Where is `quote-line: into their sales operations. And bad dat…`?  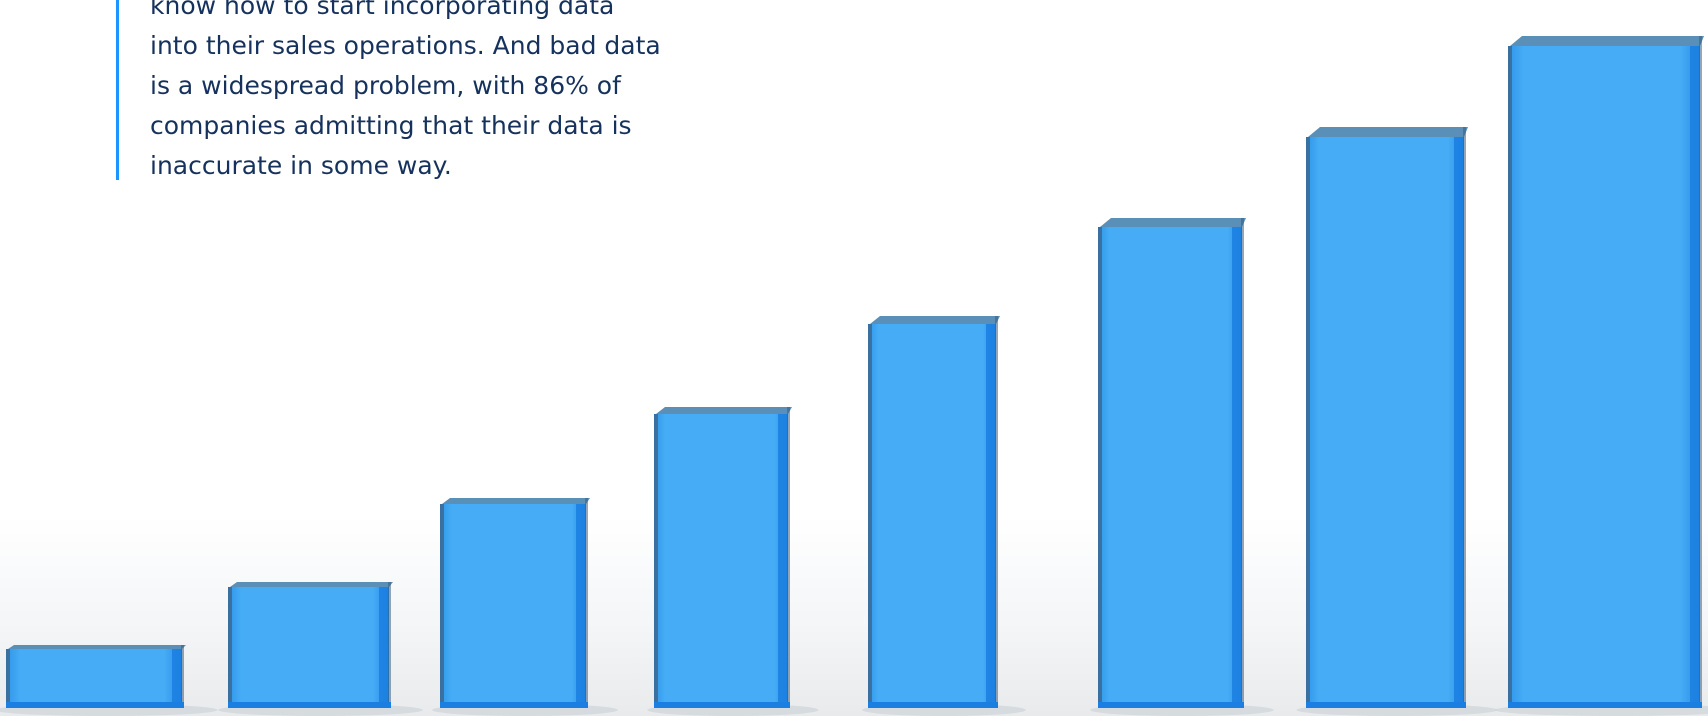
quote-line: into their sales operations. And bad dat… is located at coordinates (405, 45).